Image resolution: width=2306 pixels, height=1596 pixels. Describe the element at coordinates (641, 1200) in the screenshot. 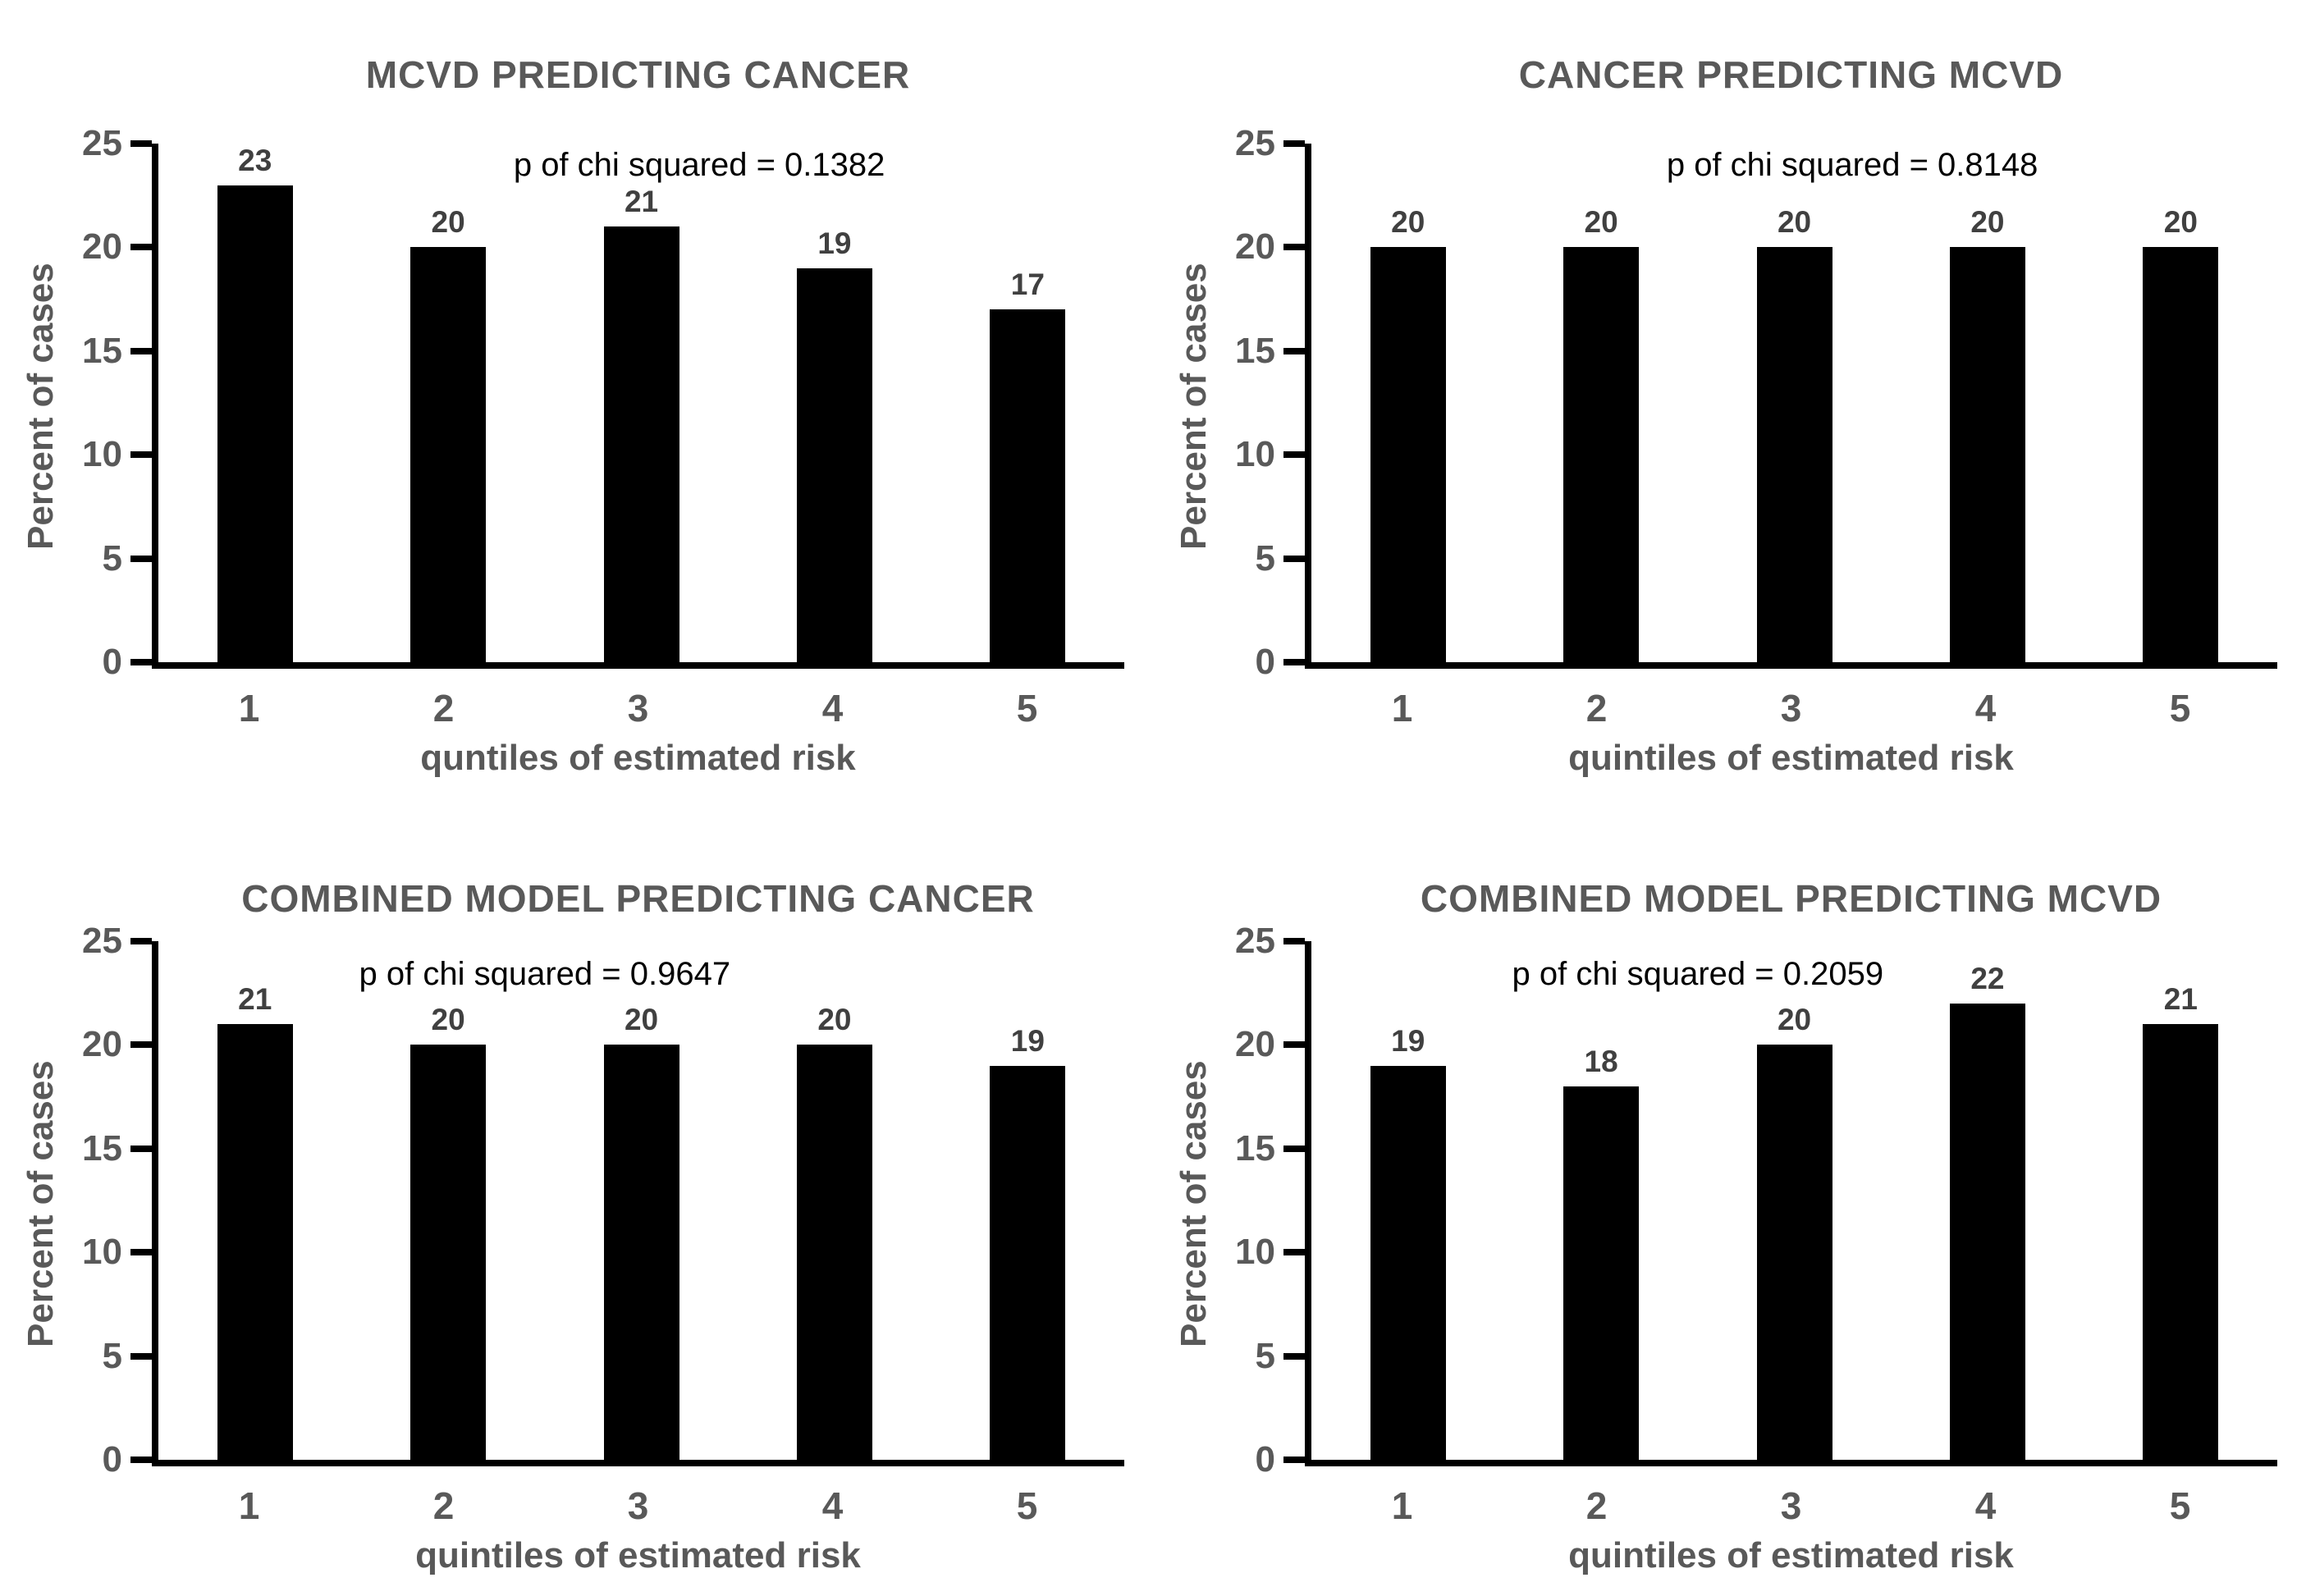

I see `bars: 21 20 20 20 19` at that location.